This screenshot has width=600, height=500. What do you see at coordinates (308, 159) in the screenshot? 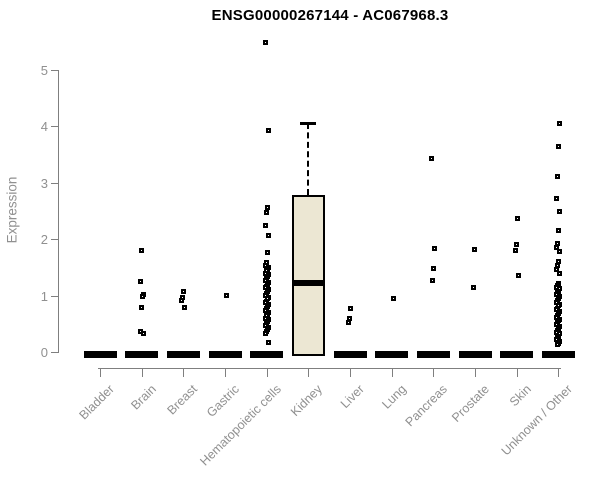
I see `whisker-line` at bounding box center [308, 159].